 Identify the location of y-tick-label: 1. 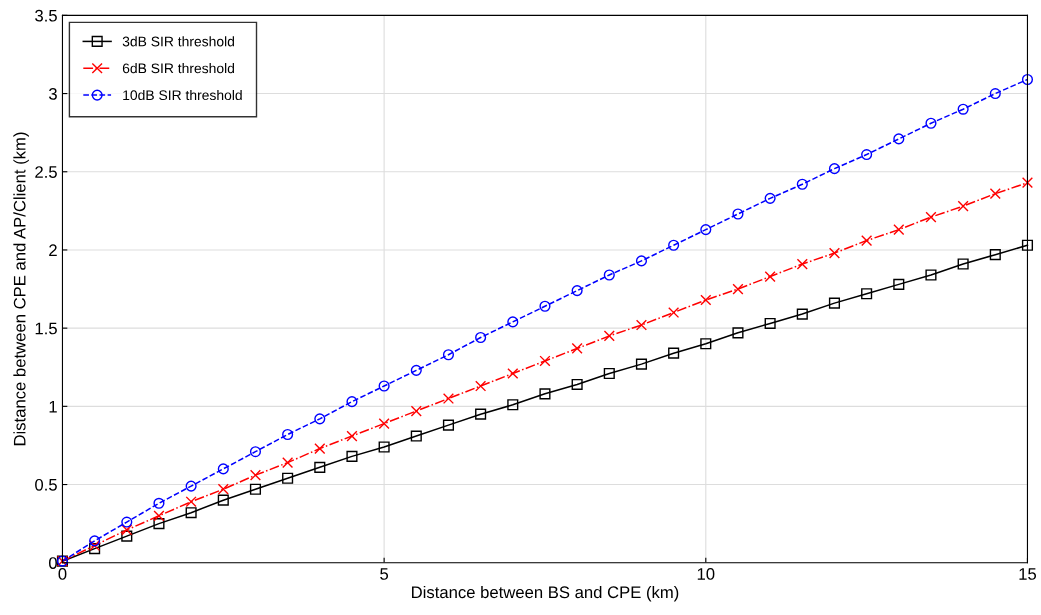
(53, 406).